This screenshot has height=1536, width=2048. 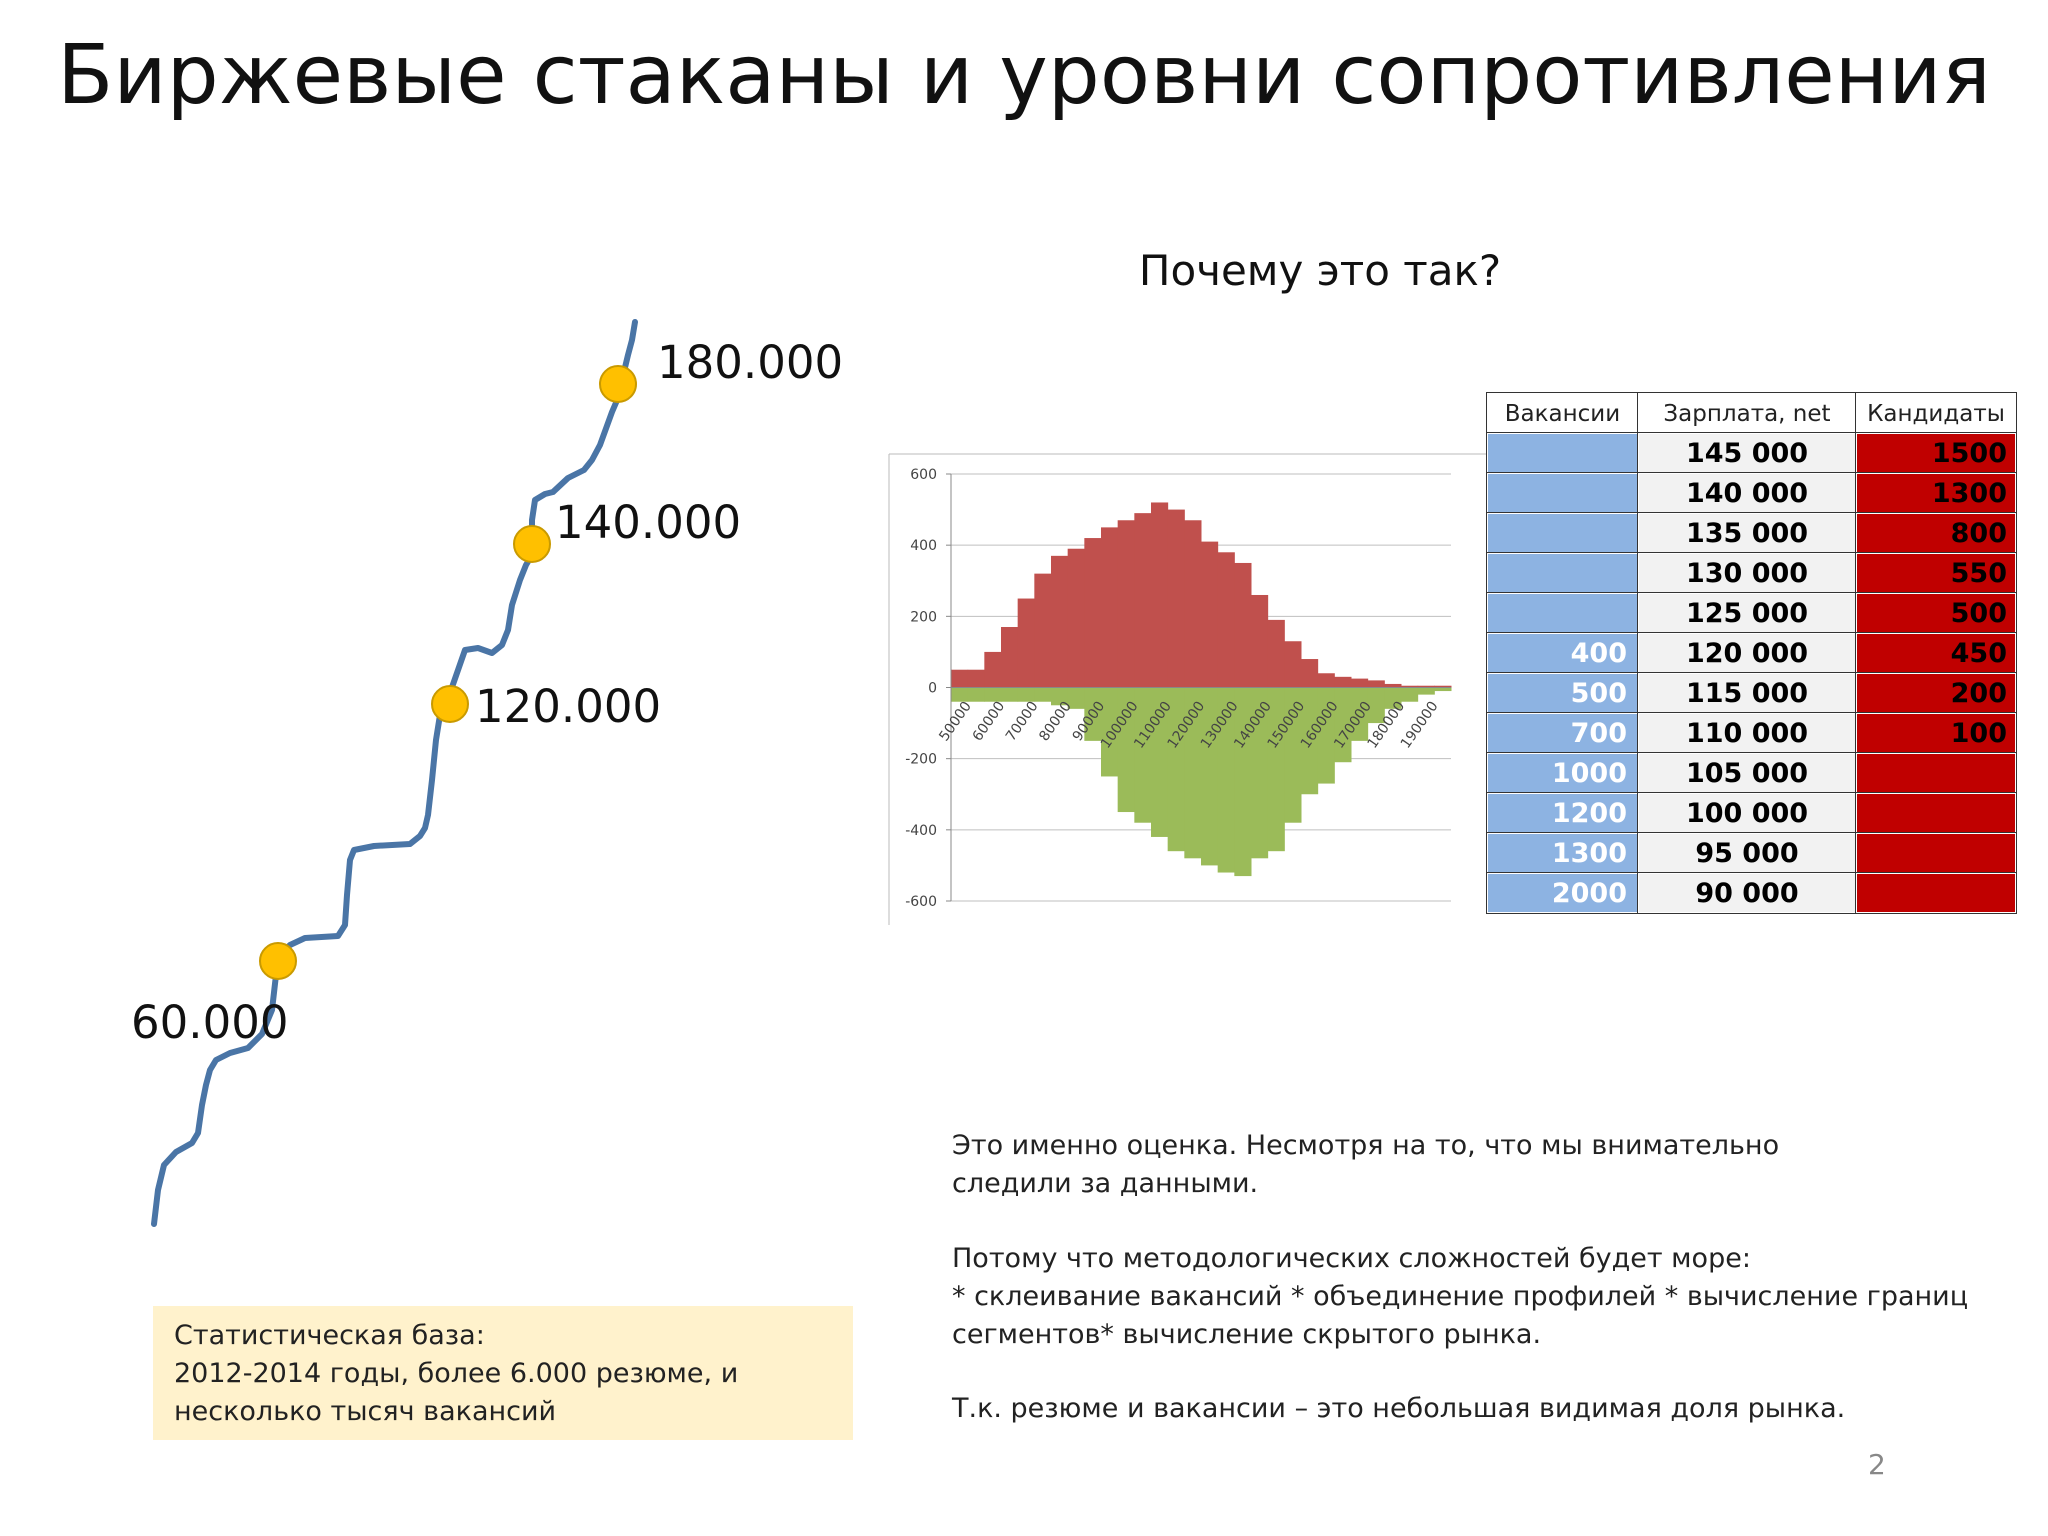 I want to click on staircase-line, so click(x=394, y=773).